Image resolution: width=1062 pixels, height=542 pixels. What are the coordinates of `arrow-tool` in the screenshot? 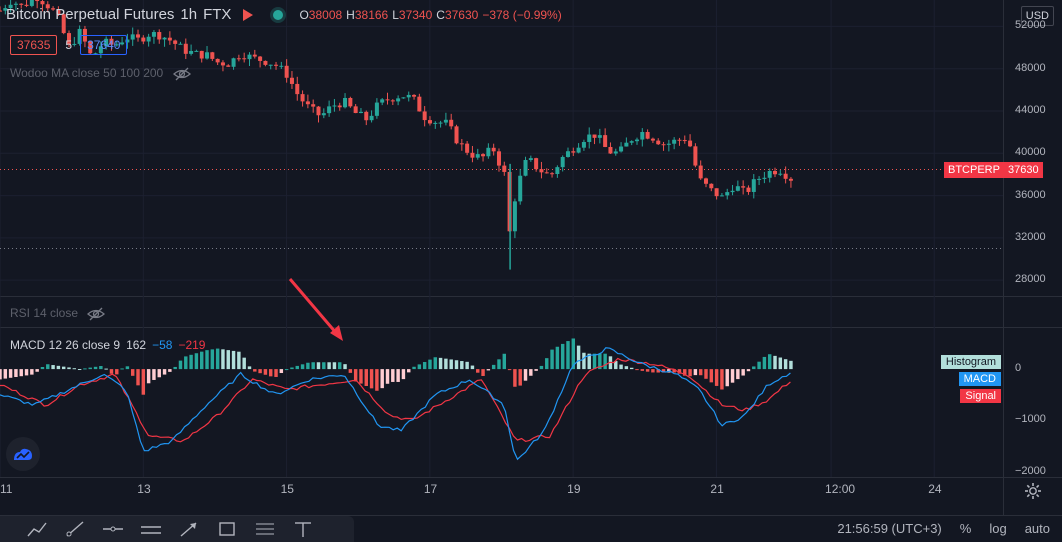 It's located at (189, 529).